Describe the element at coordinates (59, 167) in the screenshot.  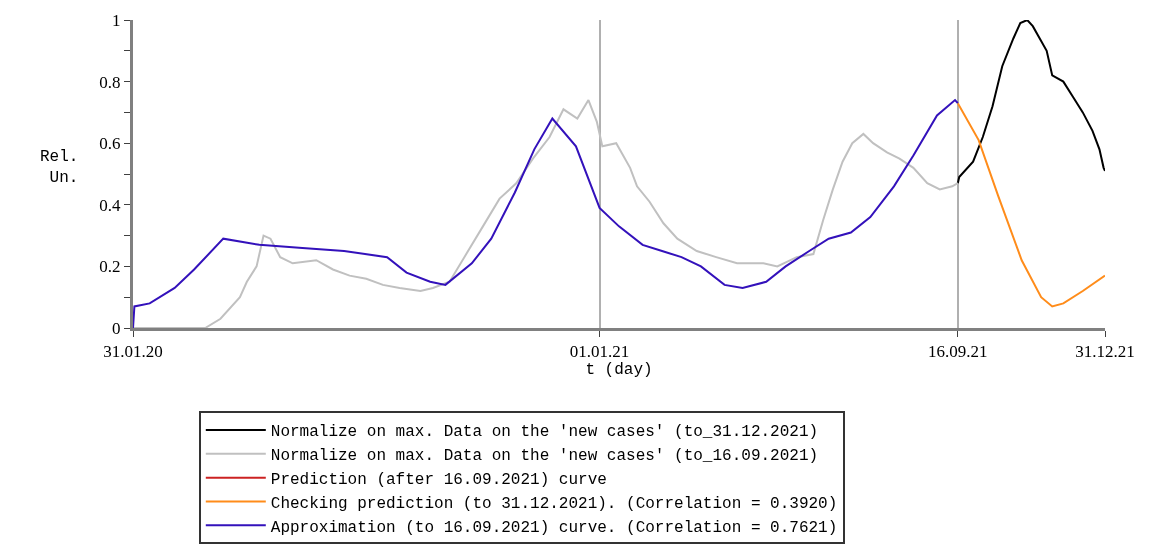
I see `y-axis-title: Rel. Un.` at that location.